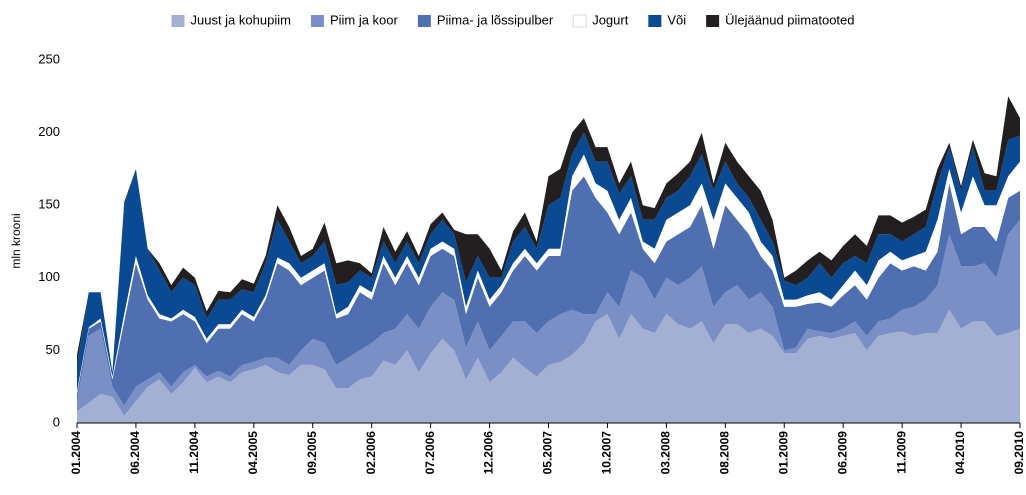 Image resolution: width=1026 pixels, height=495 pixels. What do you see at coordinates (495, 19) in the screenshot?
I see `legend-label: Piima- ja lõssipulber` at bounding box center [495, 19].